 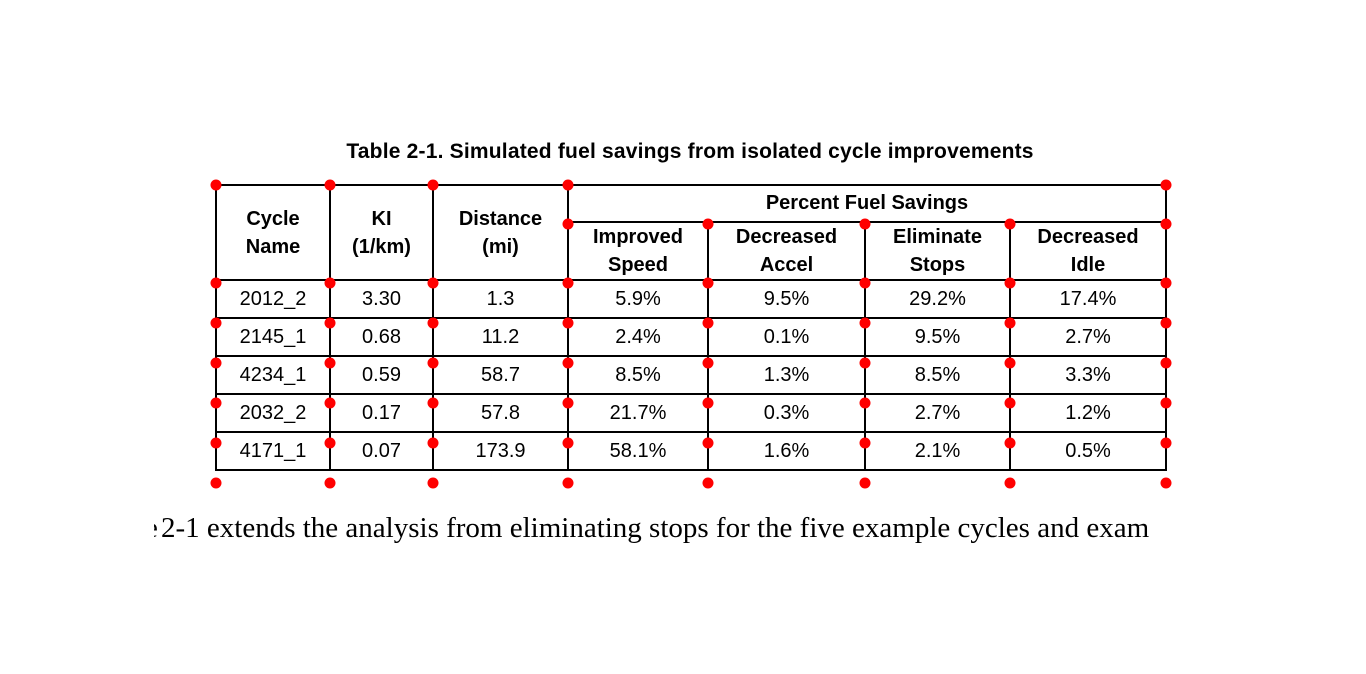 What do you see at coordinates (638, 251) in the screenshot?
I see `header-cell-improved-speed: Improved Speed` at bounding box center [638, 251].